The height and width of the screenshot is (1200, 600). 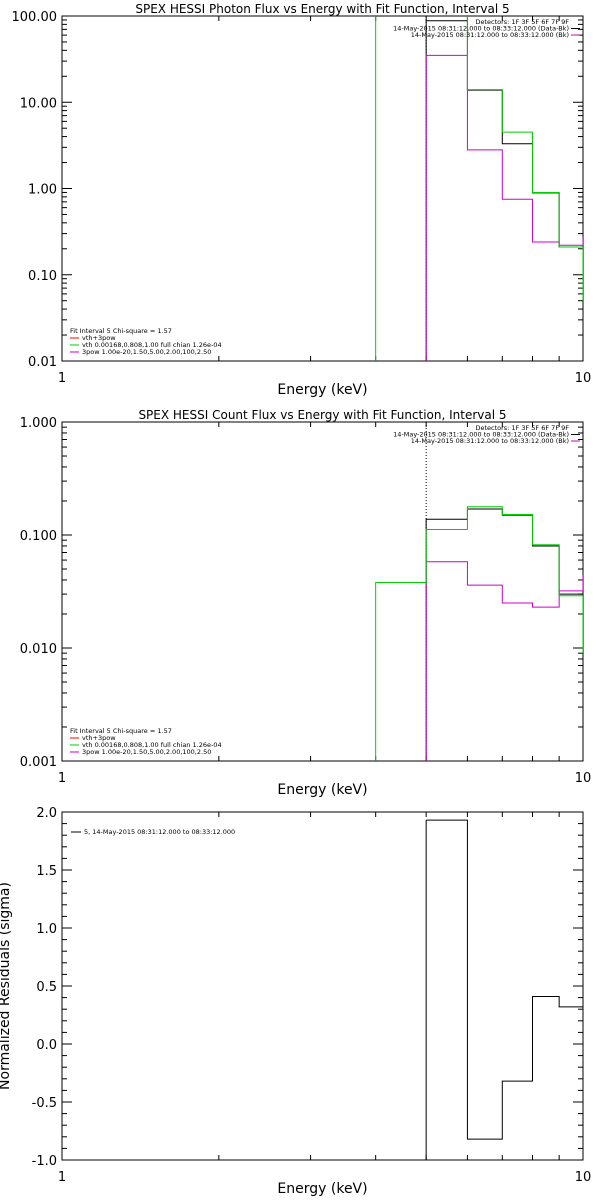 What do you see at coordinates (38, 649) in the screenshot?
I see `y-tick-label: 0.010` at bounding box center [38, 649].